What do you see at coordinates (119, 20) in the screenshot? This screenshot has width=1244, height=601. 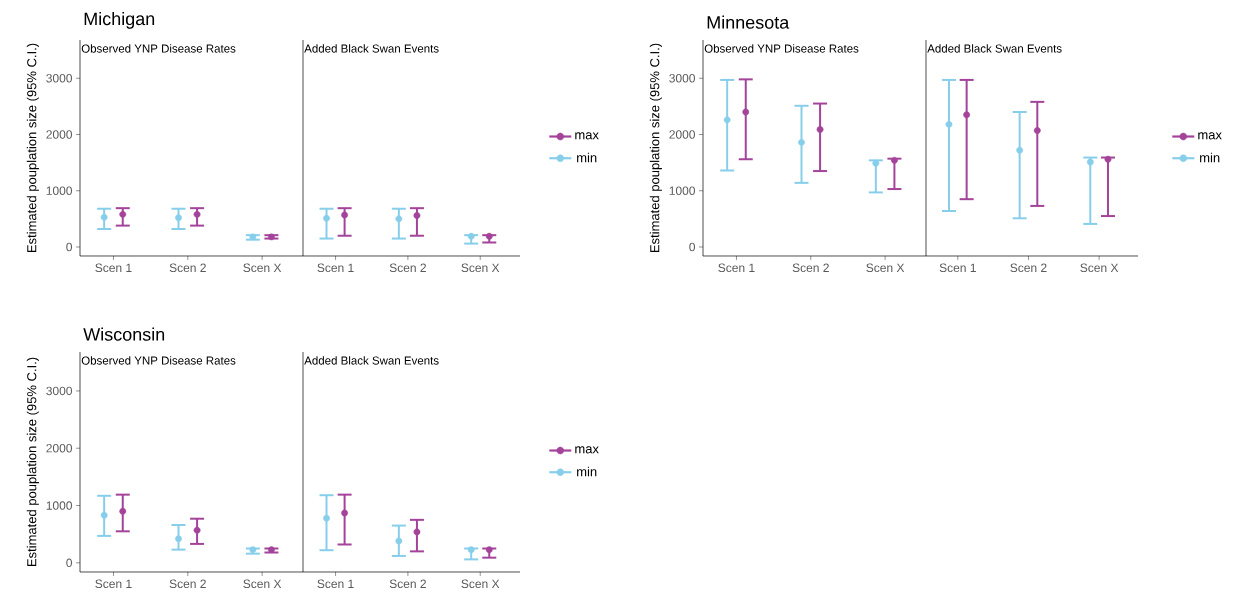 I see `chart-title: Michigan` at bounding box center [119, 20].